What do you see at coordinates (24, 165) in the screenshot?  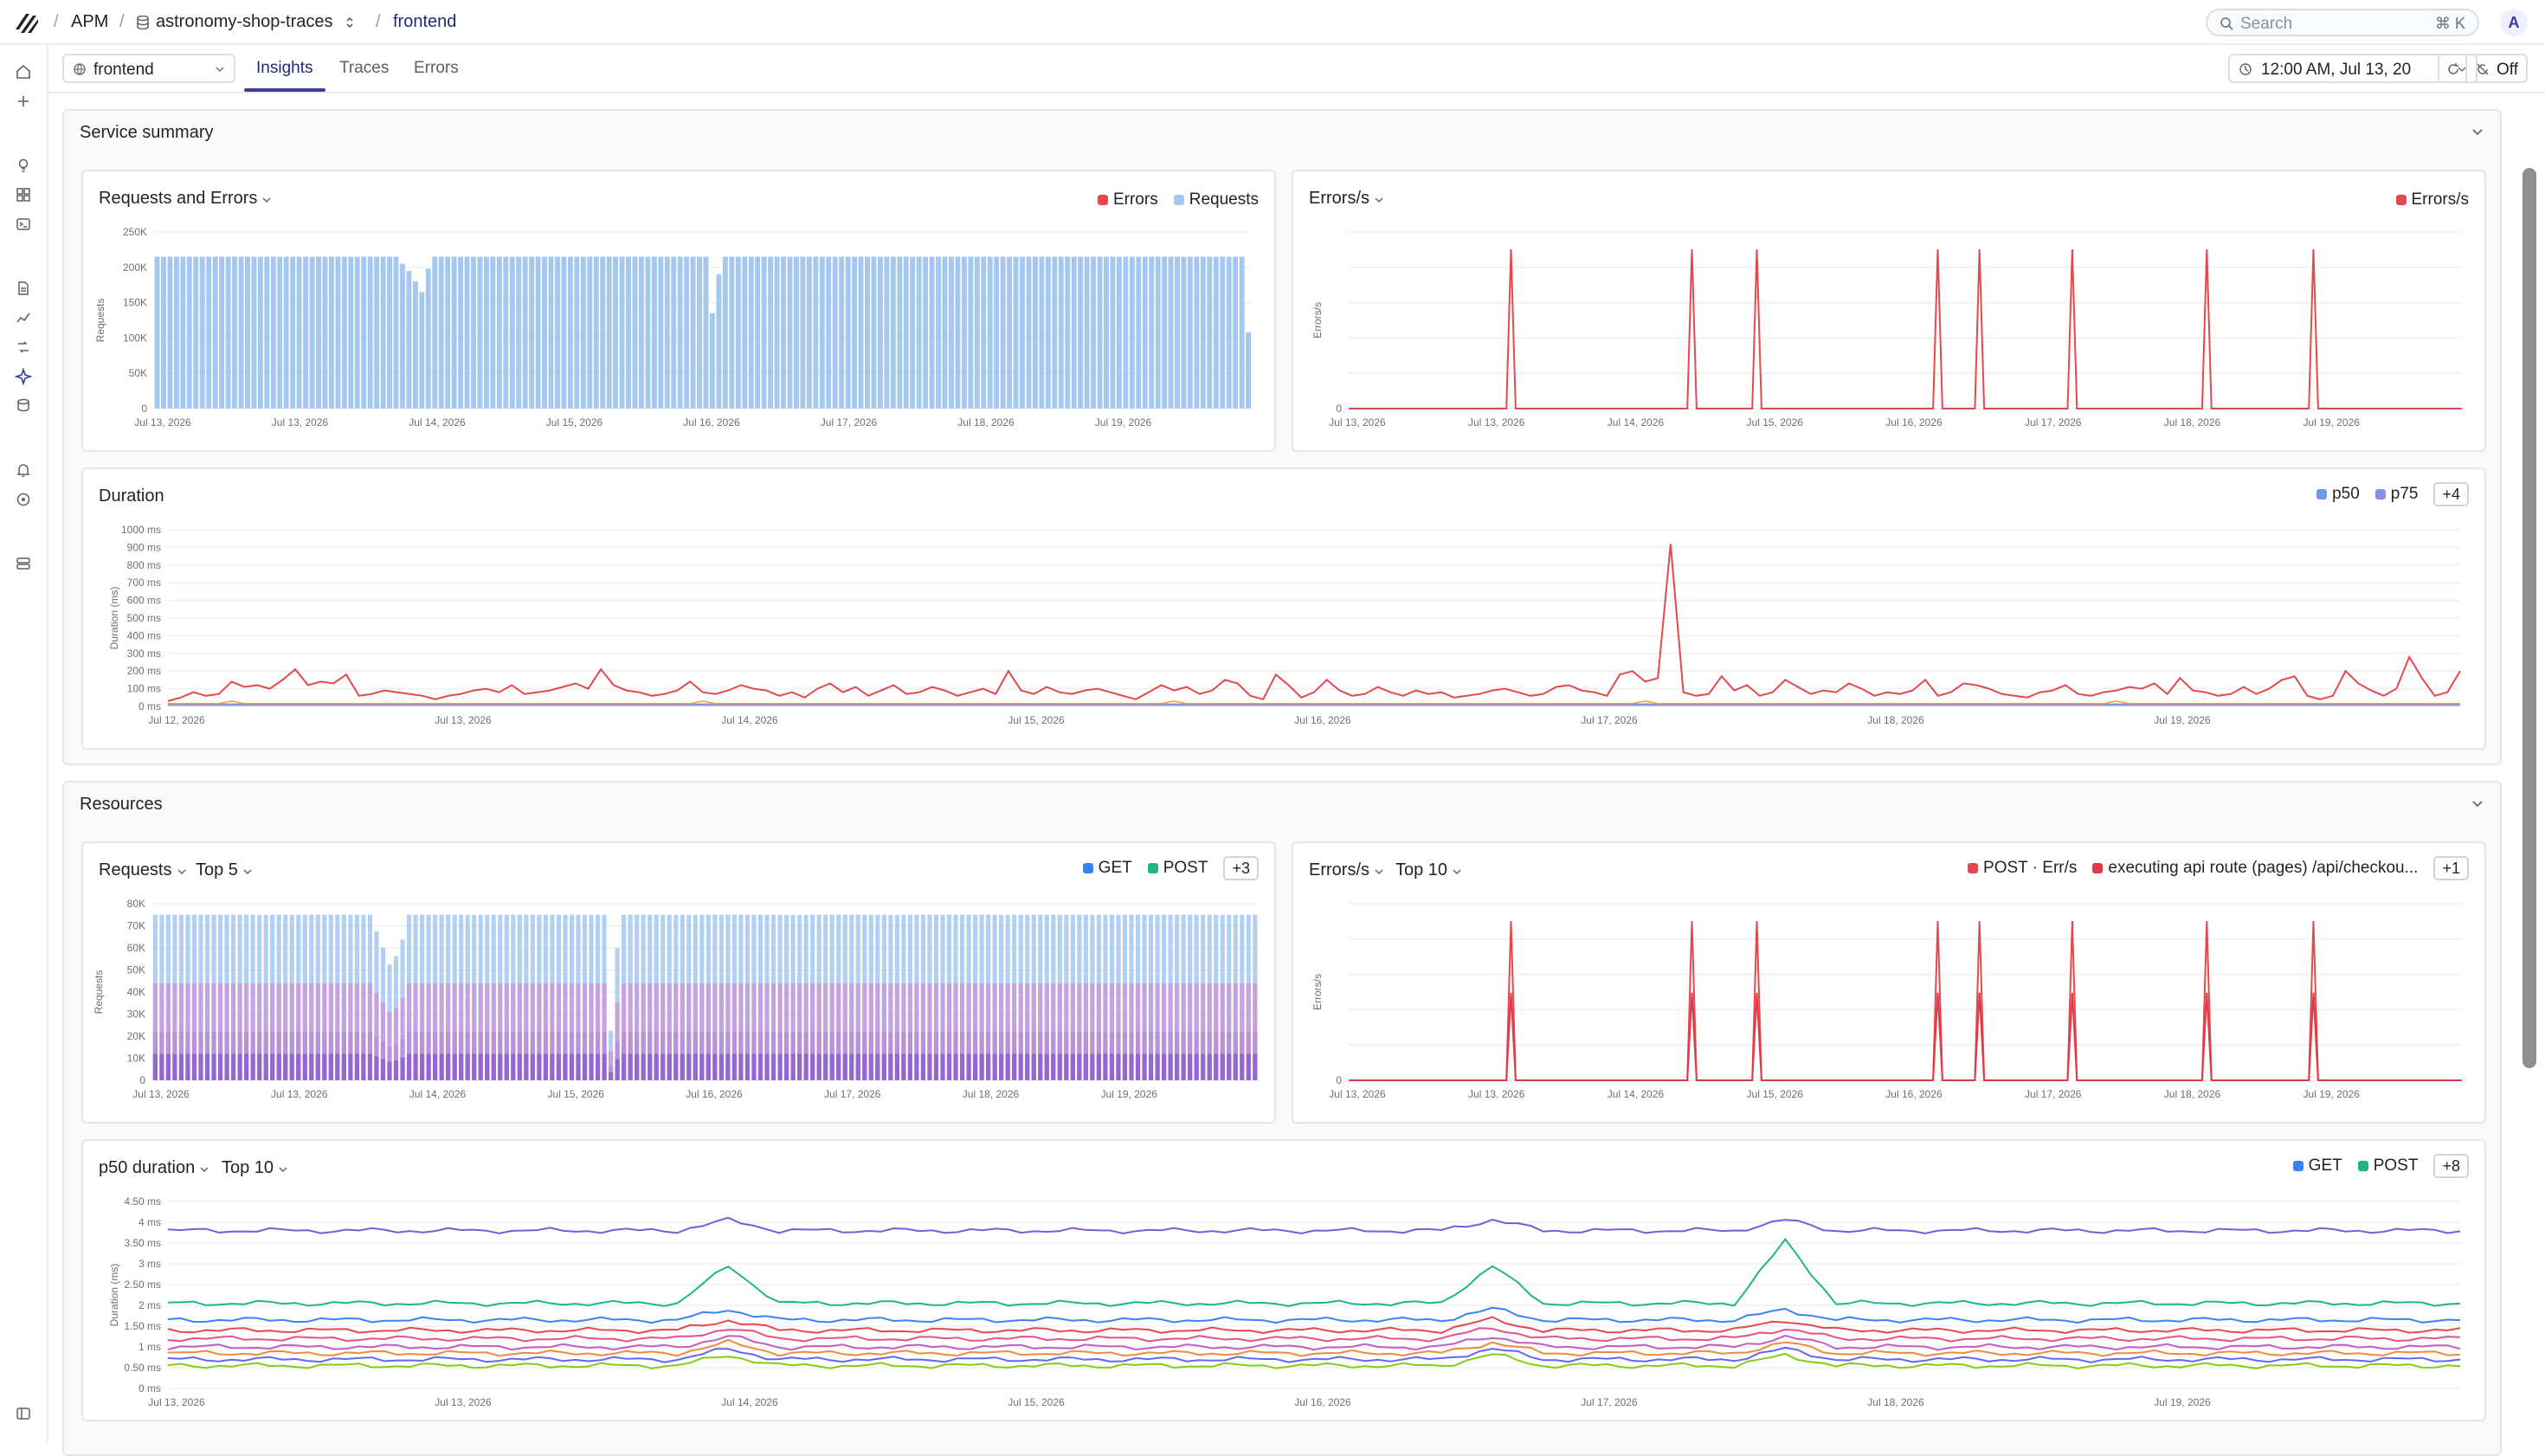 I see `lightbulb-icon` at bounding box center [24, 165].